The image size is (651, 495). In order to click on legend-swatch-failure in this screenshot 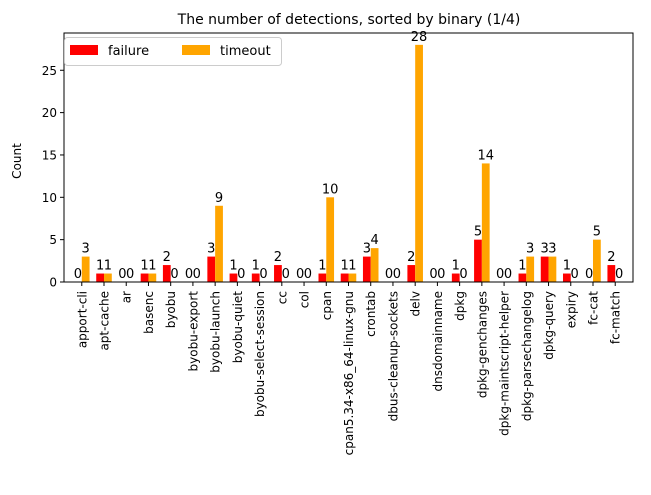, I will do `click(84, 50)`.